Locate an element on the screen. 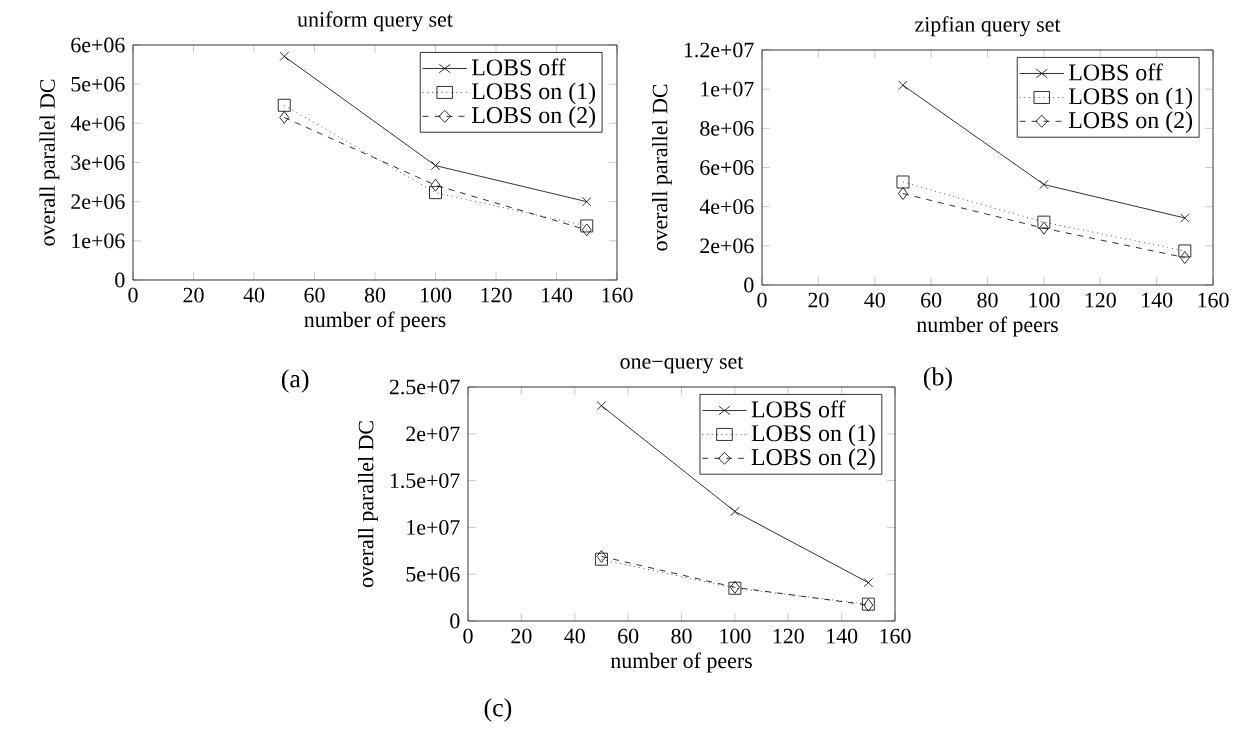 This screenshot has height=729, width=1237. chart-title: one−query set is located at coordinates (682, 365).